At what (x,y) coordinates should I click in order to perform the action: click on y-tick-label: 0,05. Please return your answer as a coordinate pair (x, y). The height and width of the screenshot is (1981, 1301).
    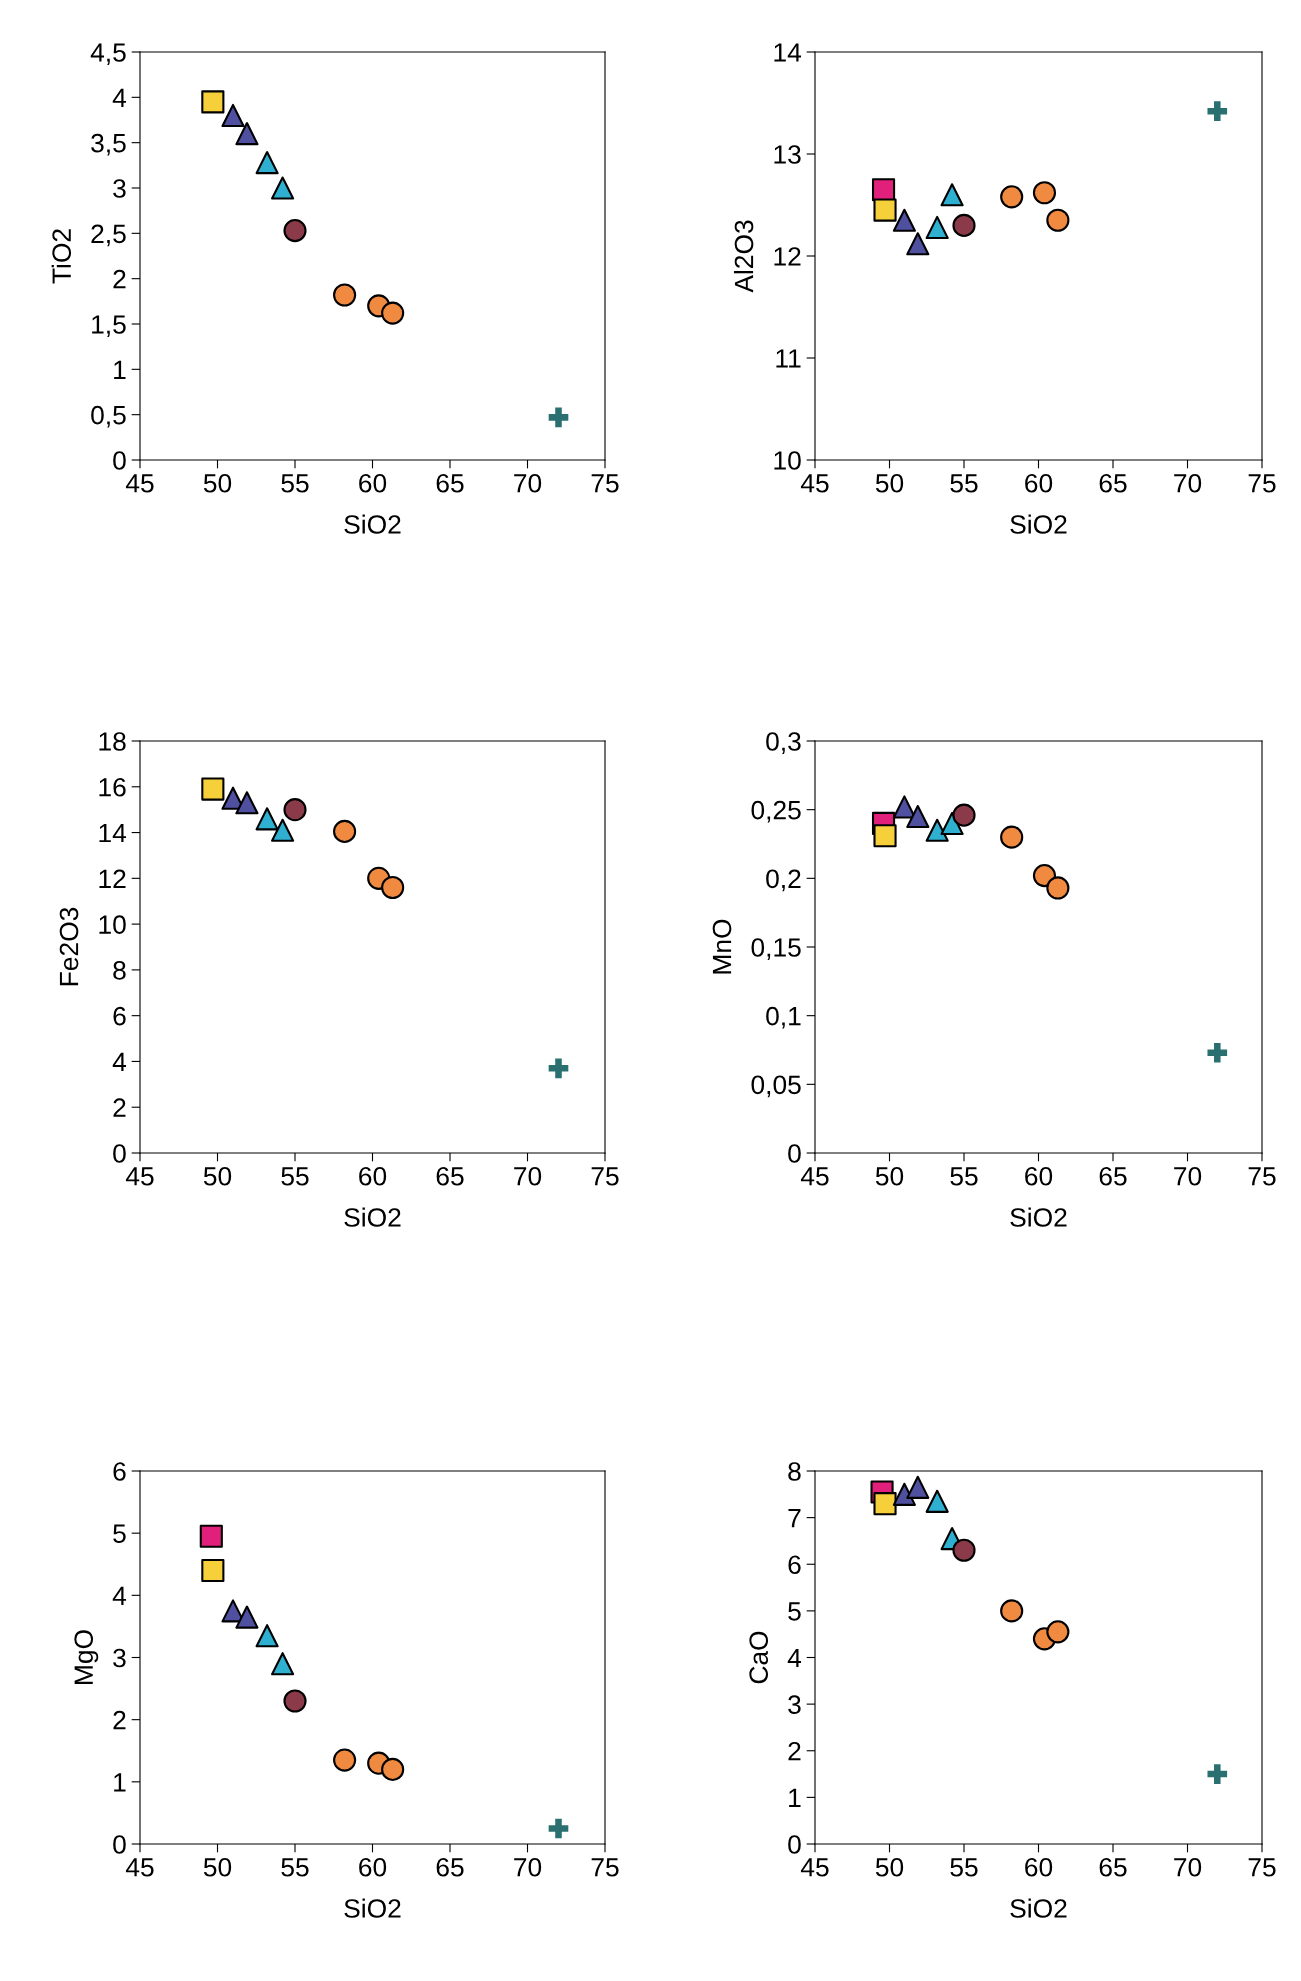
    Looking at the image, I should click on (776, 1086).